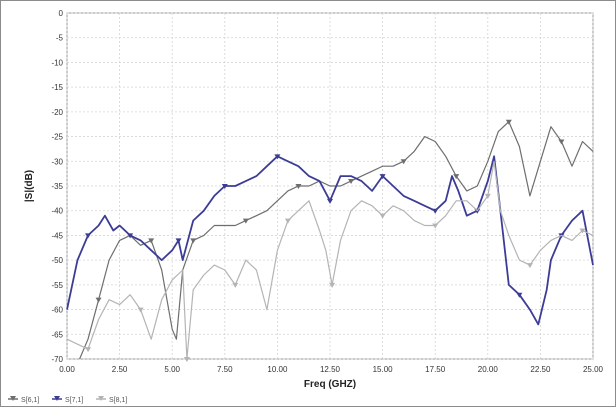 The image size is (616, 407). Describe the element at coordinates (225, 369) in the screenshot. I see `x-tick-label: 7.50` at that location.